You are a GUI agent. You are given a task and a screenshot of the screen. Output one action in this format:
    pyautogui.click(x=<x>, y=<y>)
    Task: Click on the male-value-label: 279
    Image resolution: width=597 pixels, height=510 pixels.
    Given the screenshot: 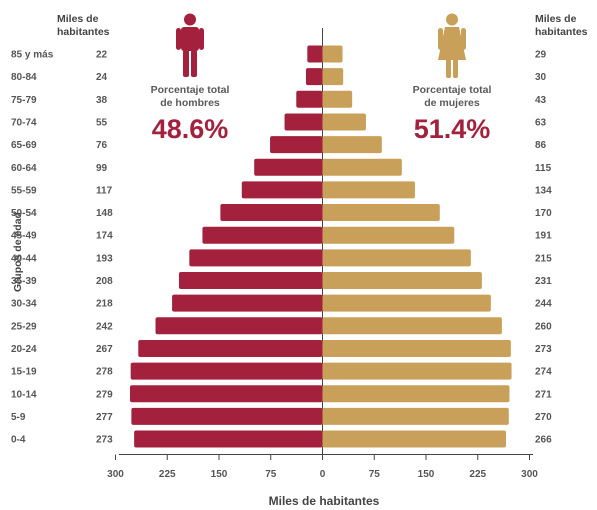 What is the action you would take?
    pyautogui.click(x=104, y=394)
    